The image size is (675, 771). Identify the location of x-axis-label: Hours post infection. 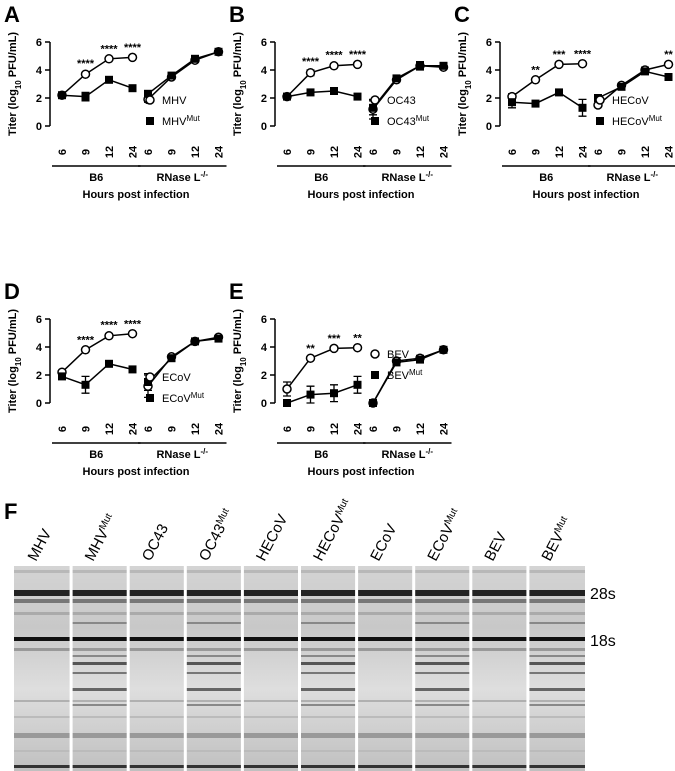
(361, 472).